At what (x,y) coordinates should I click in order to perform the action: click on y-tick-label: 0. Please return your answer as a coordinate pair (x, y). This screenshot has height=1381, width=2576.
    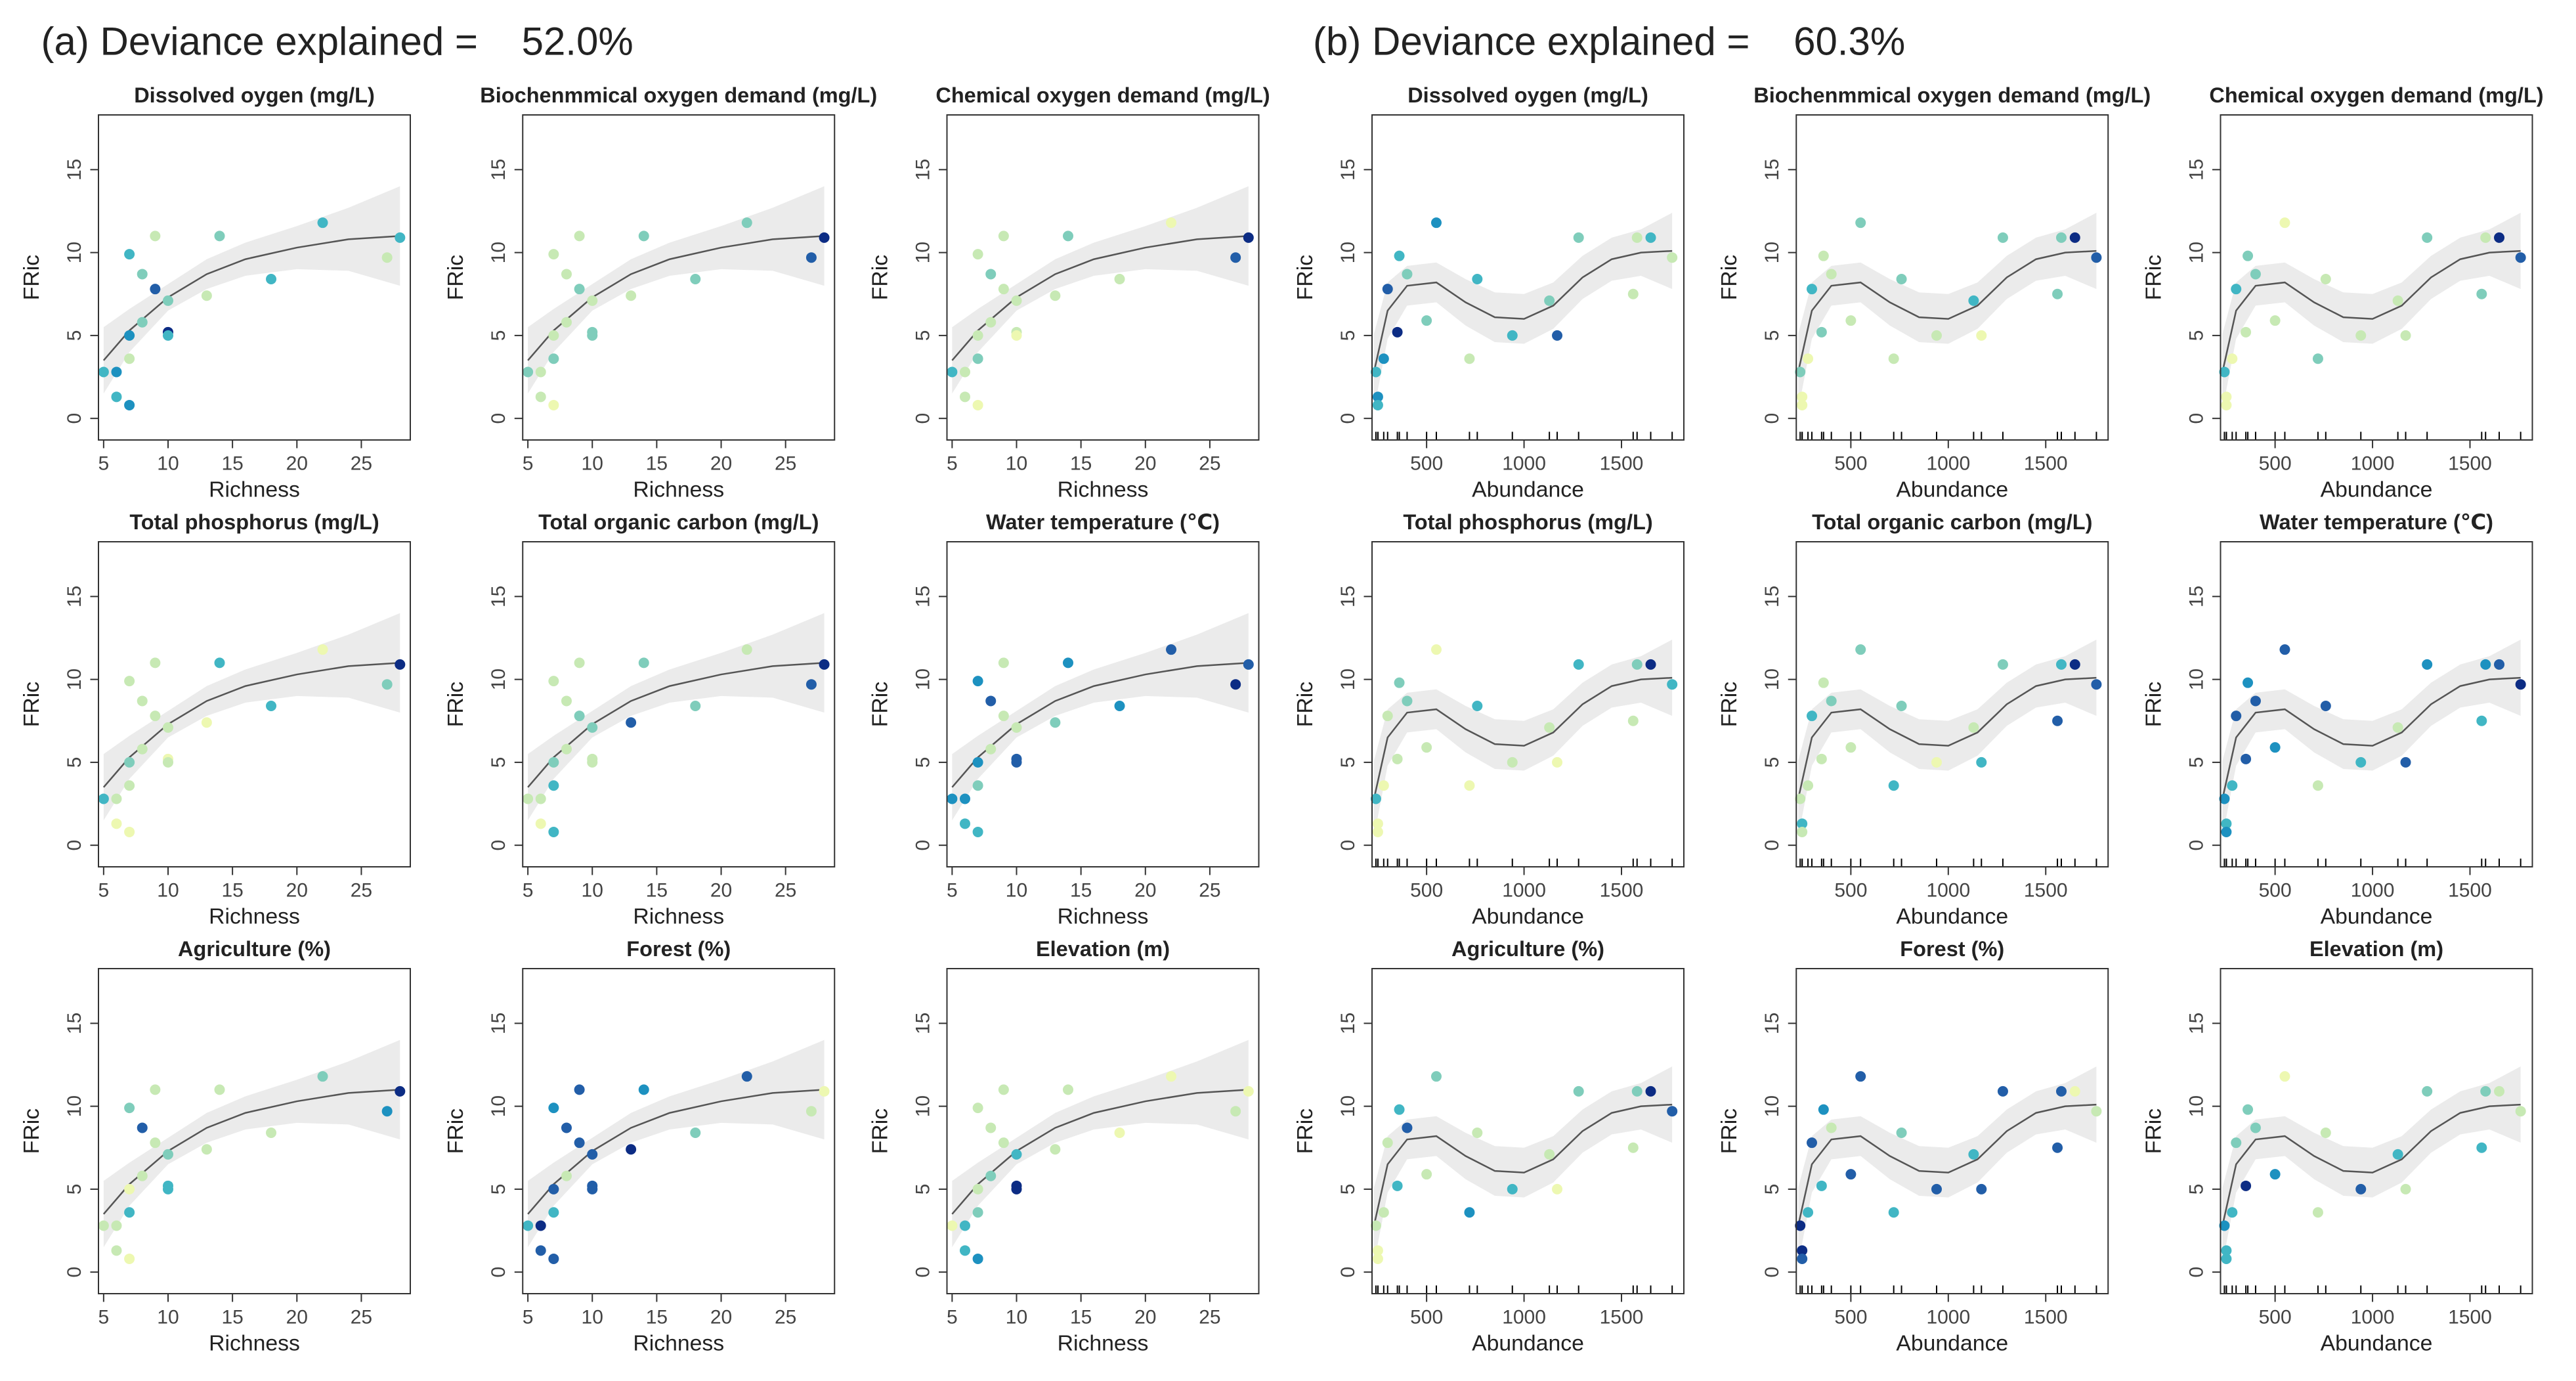
    Looking at the image, I should click on (923, 418).